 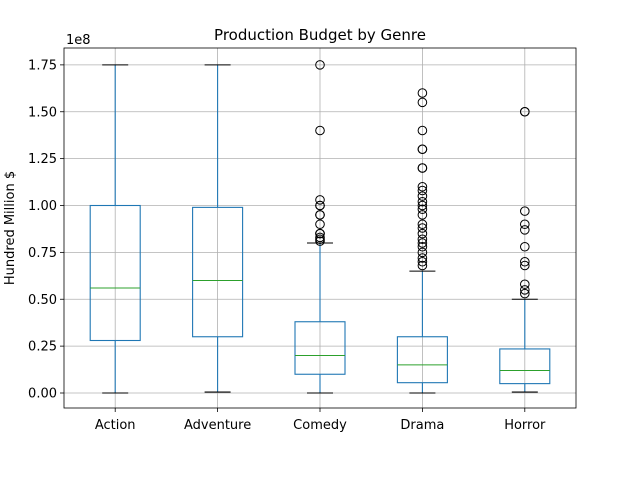 I want to click on box-group-action, so click(x=115, y=229).